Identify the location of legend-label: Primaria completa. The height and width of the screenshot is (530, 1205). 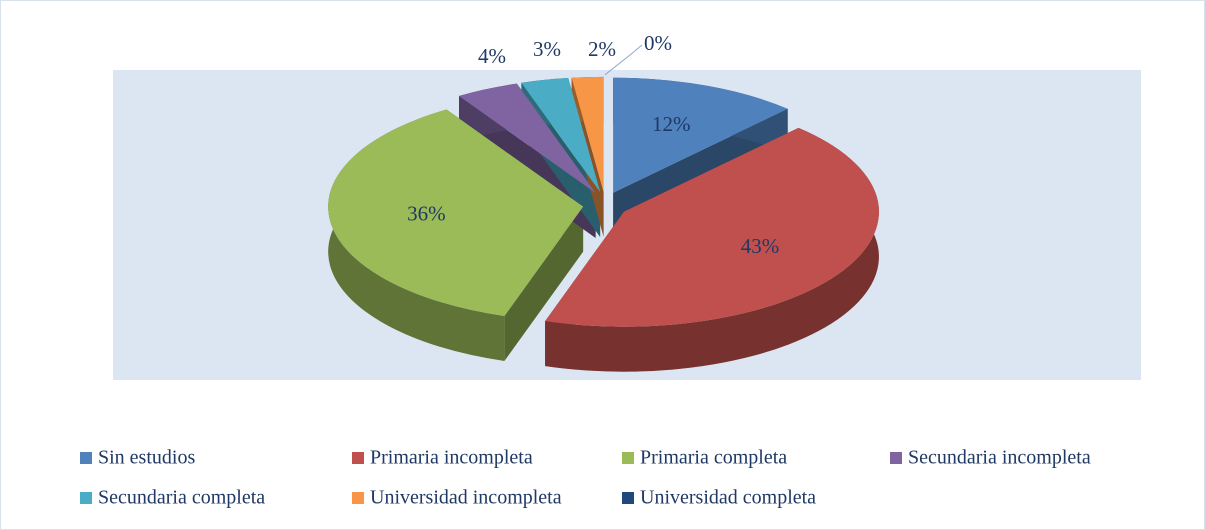
(713, 458).